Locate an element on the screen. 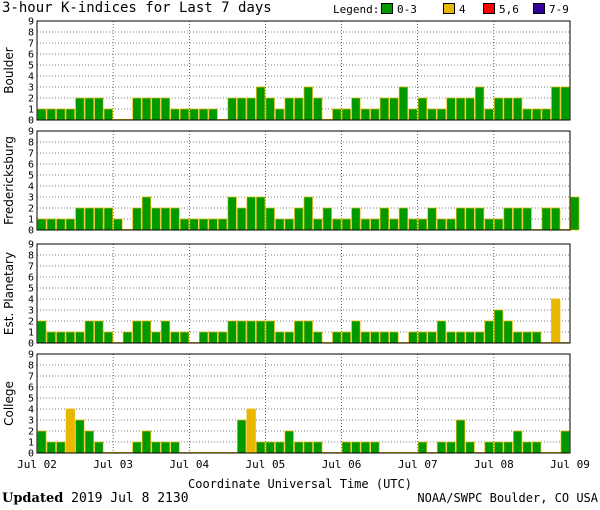 The height and width of the screenshot is (510, 600). x-axis-label: Coordinate Universal Time (UTC) is located at coordinates (300, 484).